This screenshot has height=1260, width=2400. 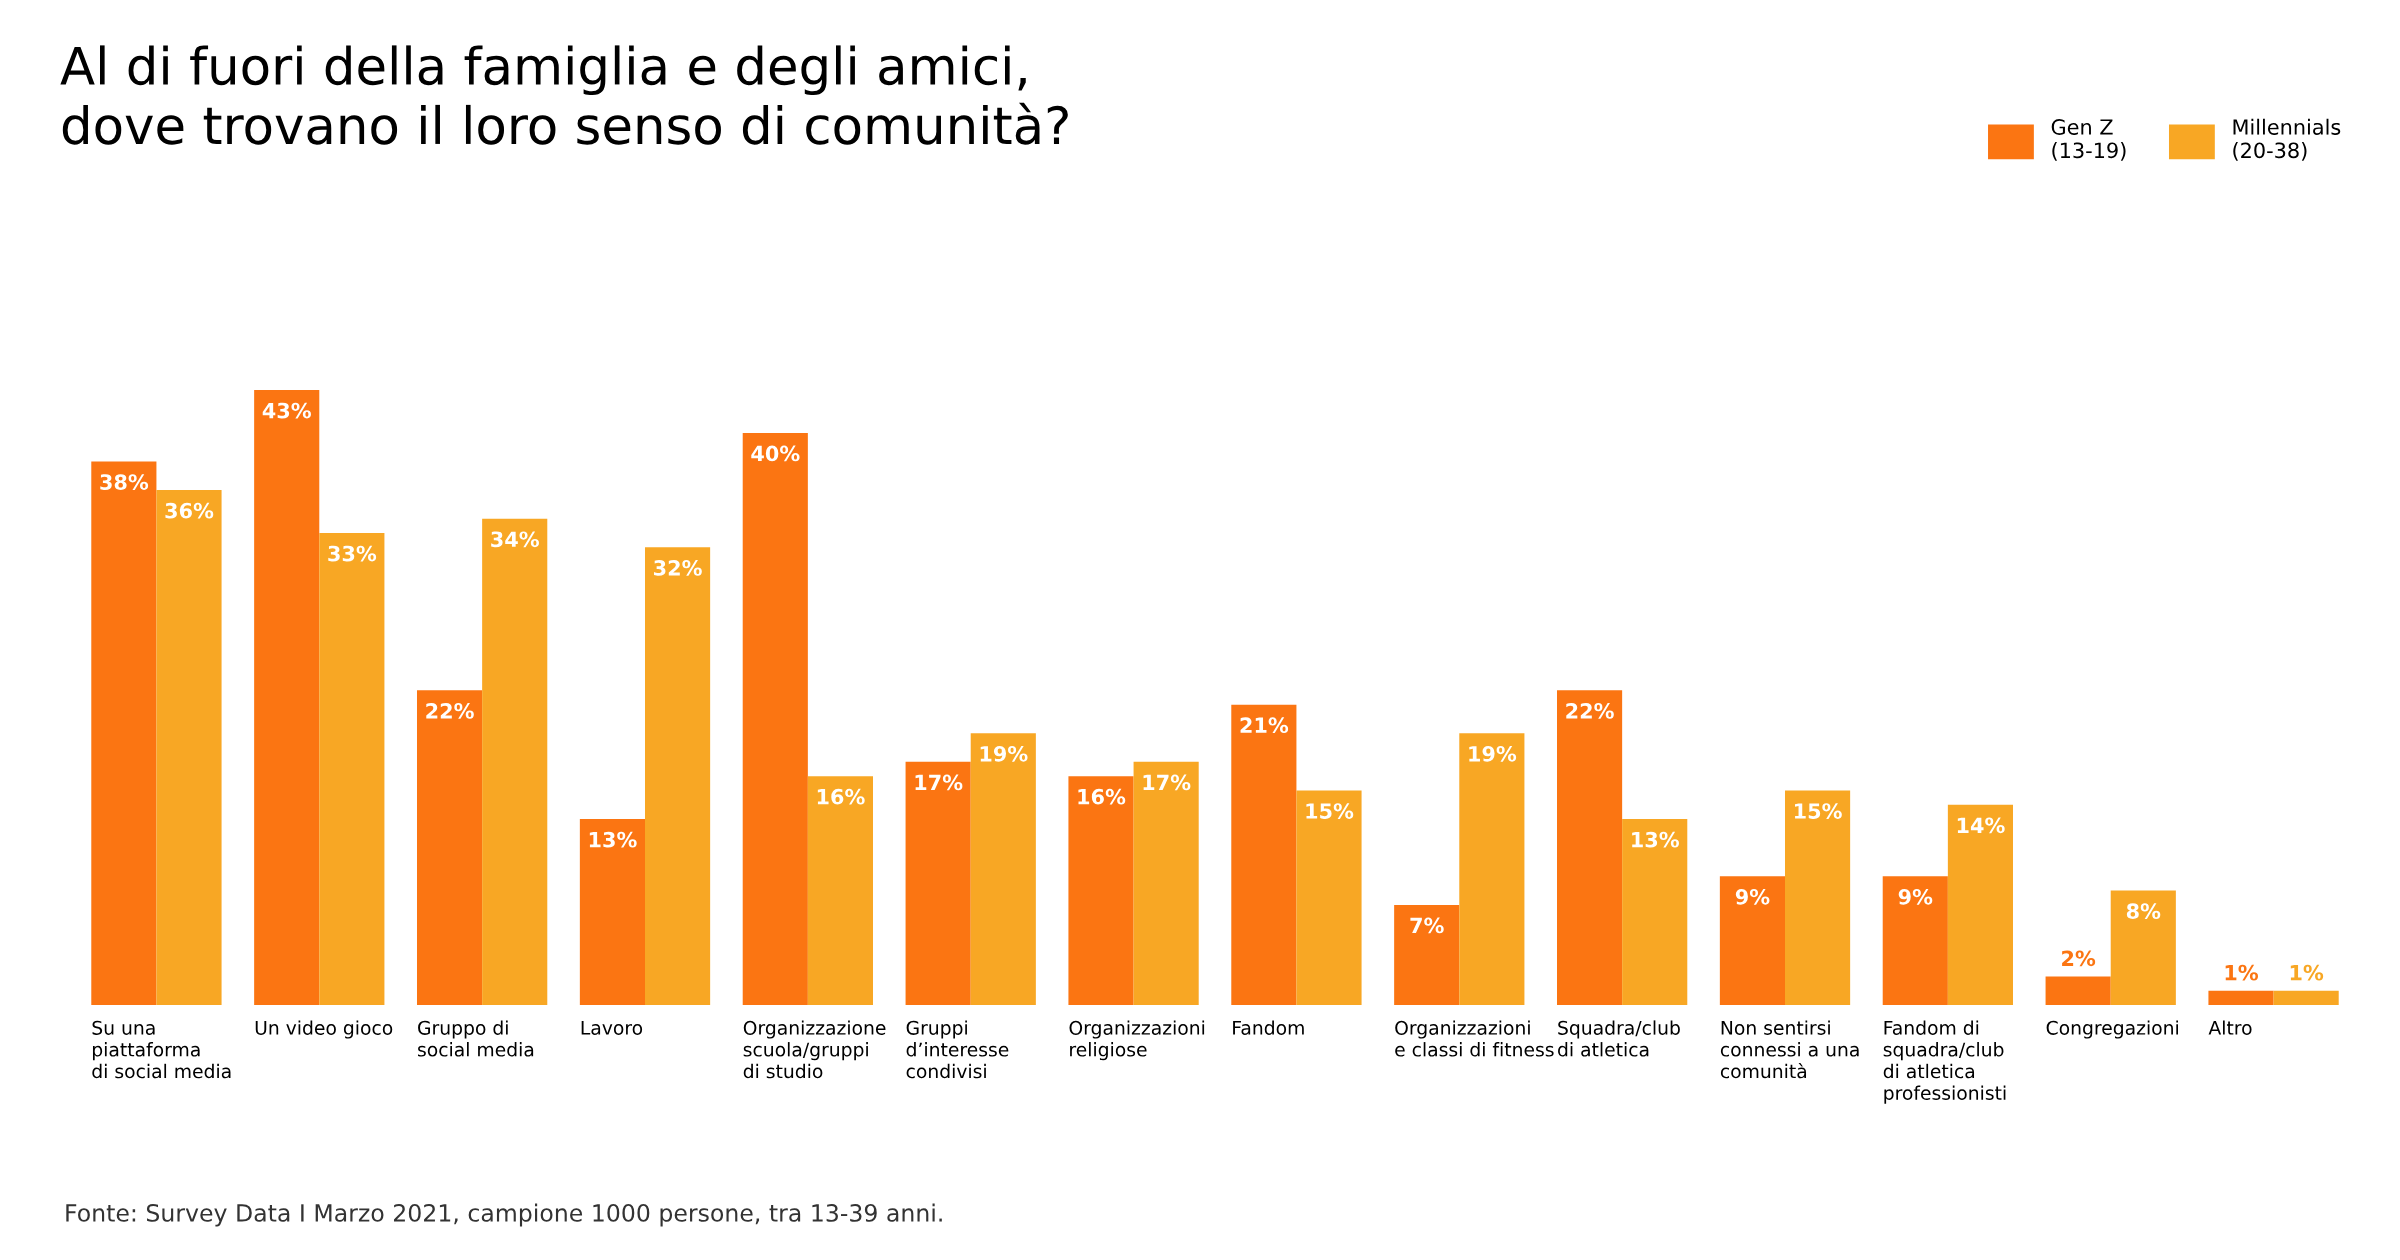 What do you see at coordinates (504, 1215) in the screenshot?
I see `source-note: Fonte: Survey Data I Marzo 2021, campione 1000 persone, tra 13-39 anni.` at bounding box center [504, 1215].